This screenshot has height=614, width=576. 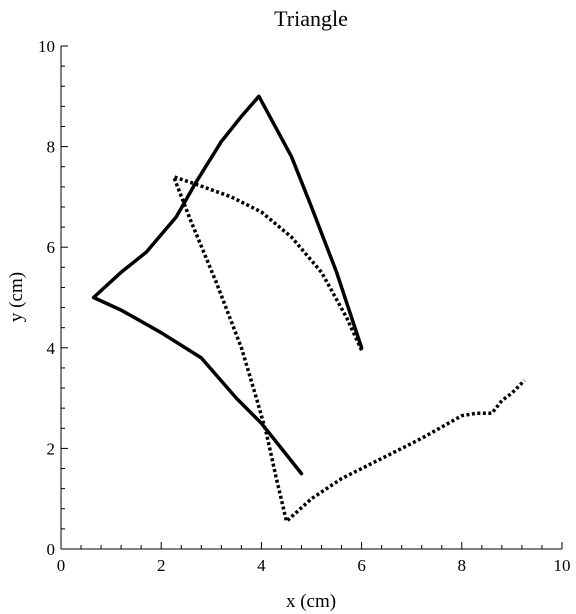 I want to click on chart-title: Triangle, so click(x=311, y=18).